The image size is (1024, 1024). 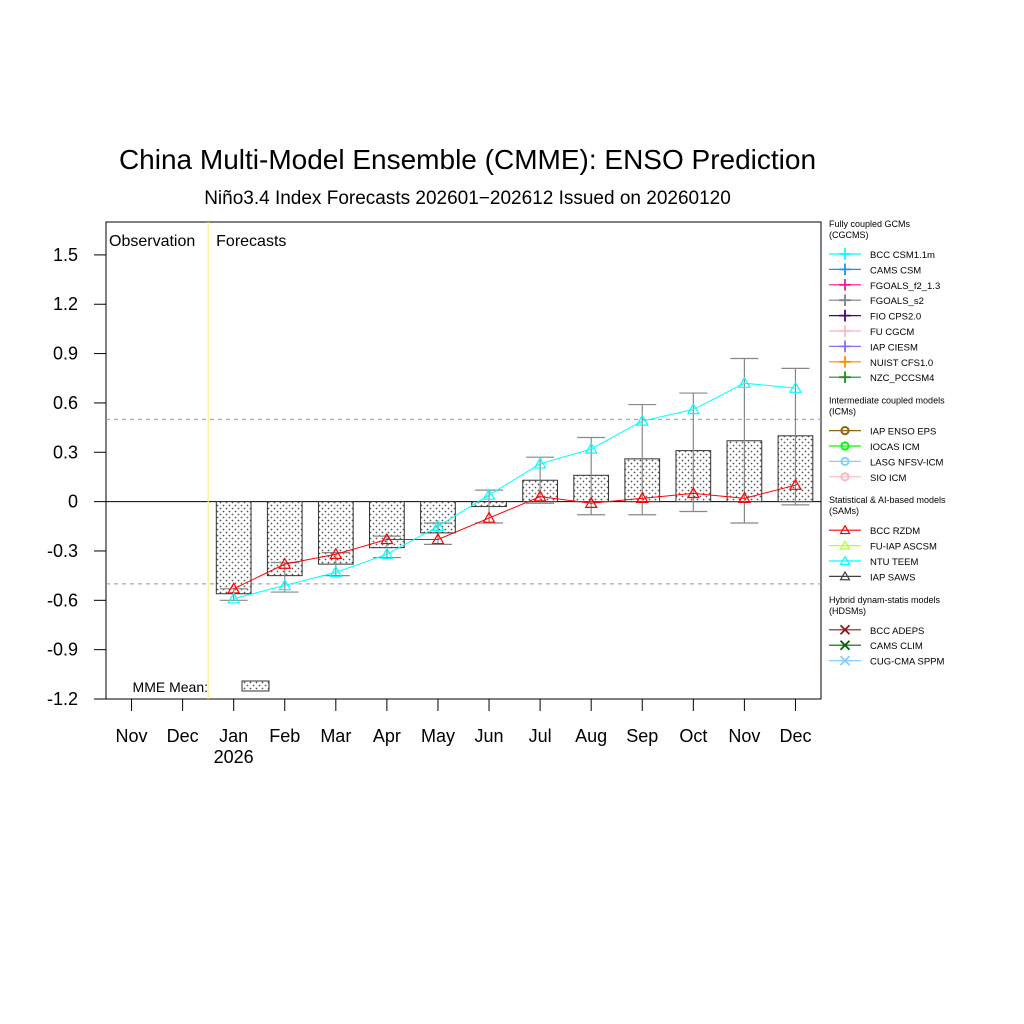 What do you see at coordinates (73, 502) in the screenshot?
I see `y-tick-label: 0` at bounding box center [73, 502].